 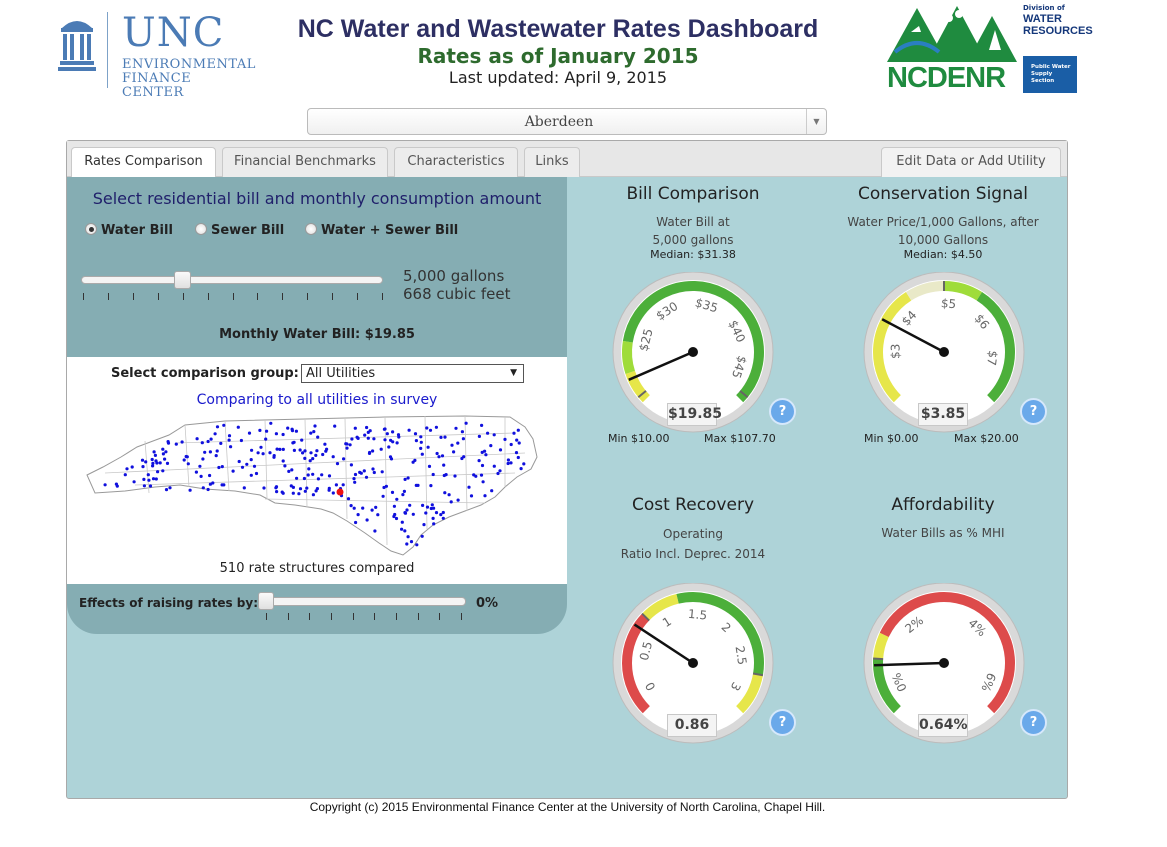 I want to click on old-well-icon, so click(x=77, y=46).